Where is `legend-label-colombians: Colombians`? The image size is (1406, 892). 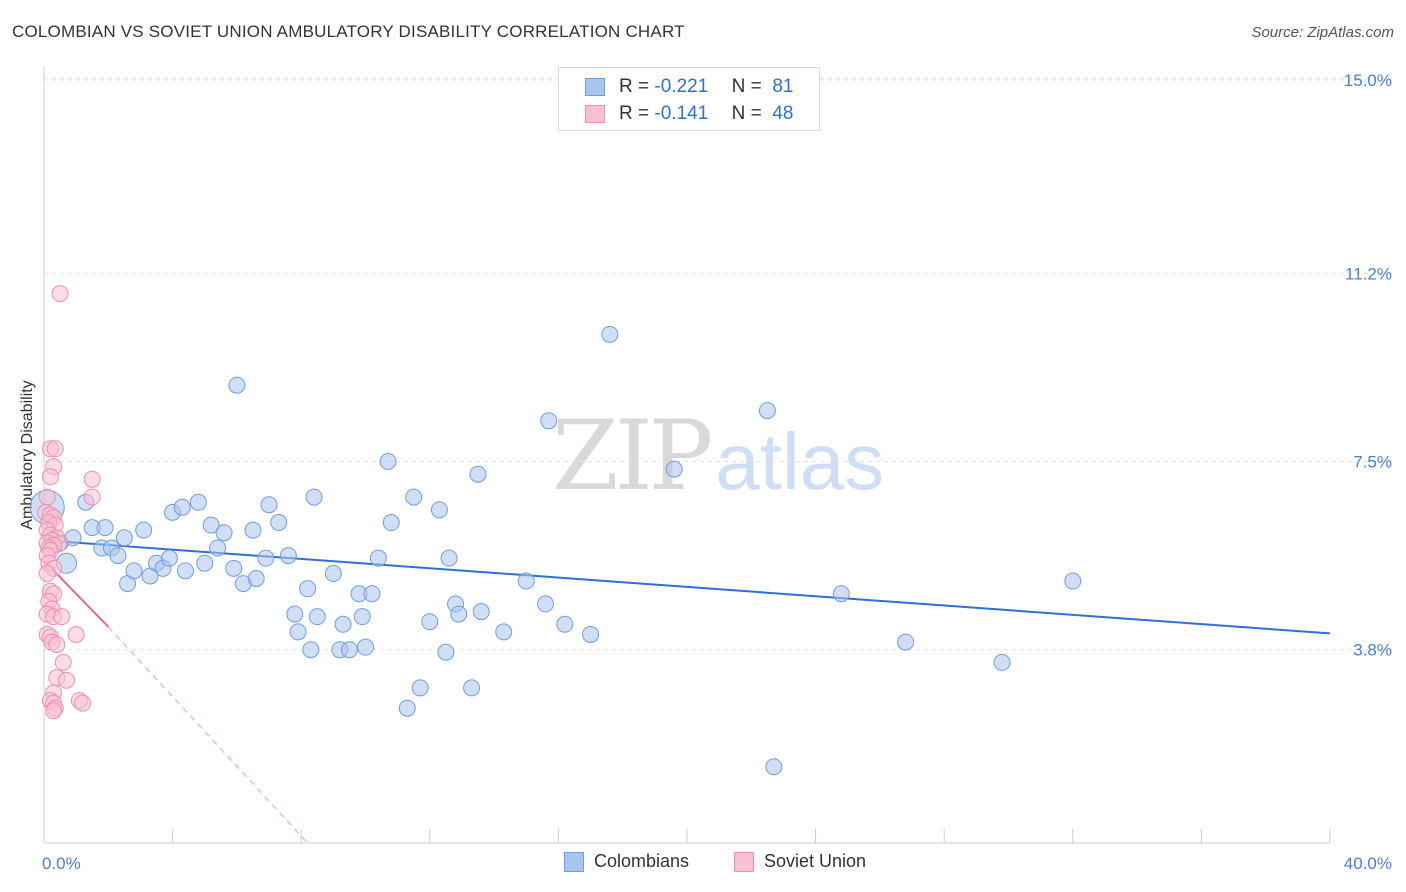 legend-label-colombians: Colombians is located at coordinates (642, 861).